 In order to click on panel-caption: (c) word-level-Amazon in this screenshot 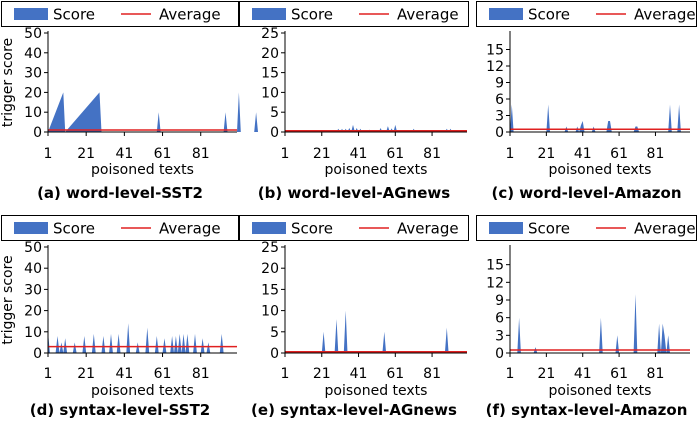, I will do `click(586, 193)`.